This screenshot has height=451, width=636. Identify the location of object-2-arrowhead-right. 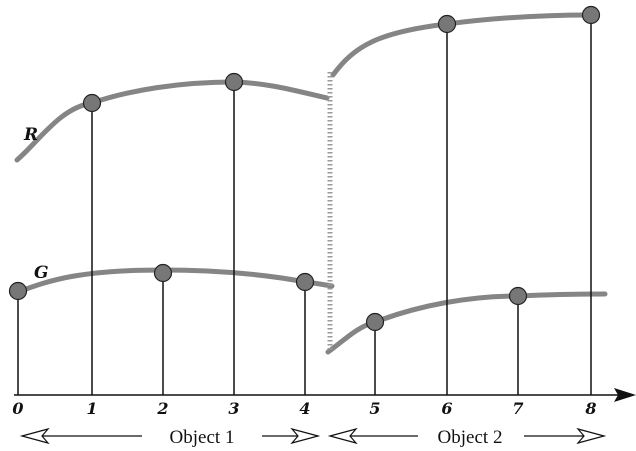
(591, 436).